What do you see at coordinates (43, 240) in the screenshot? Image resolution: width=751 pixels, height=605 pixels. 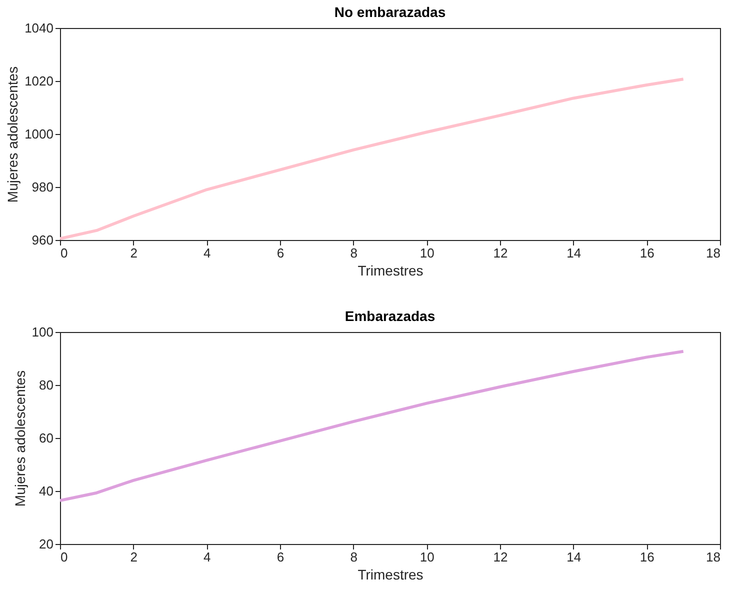 I see `y-tick-label: 960` at bounding box center [43, 240].